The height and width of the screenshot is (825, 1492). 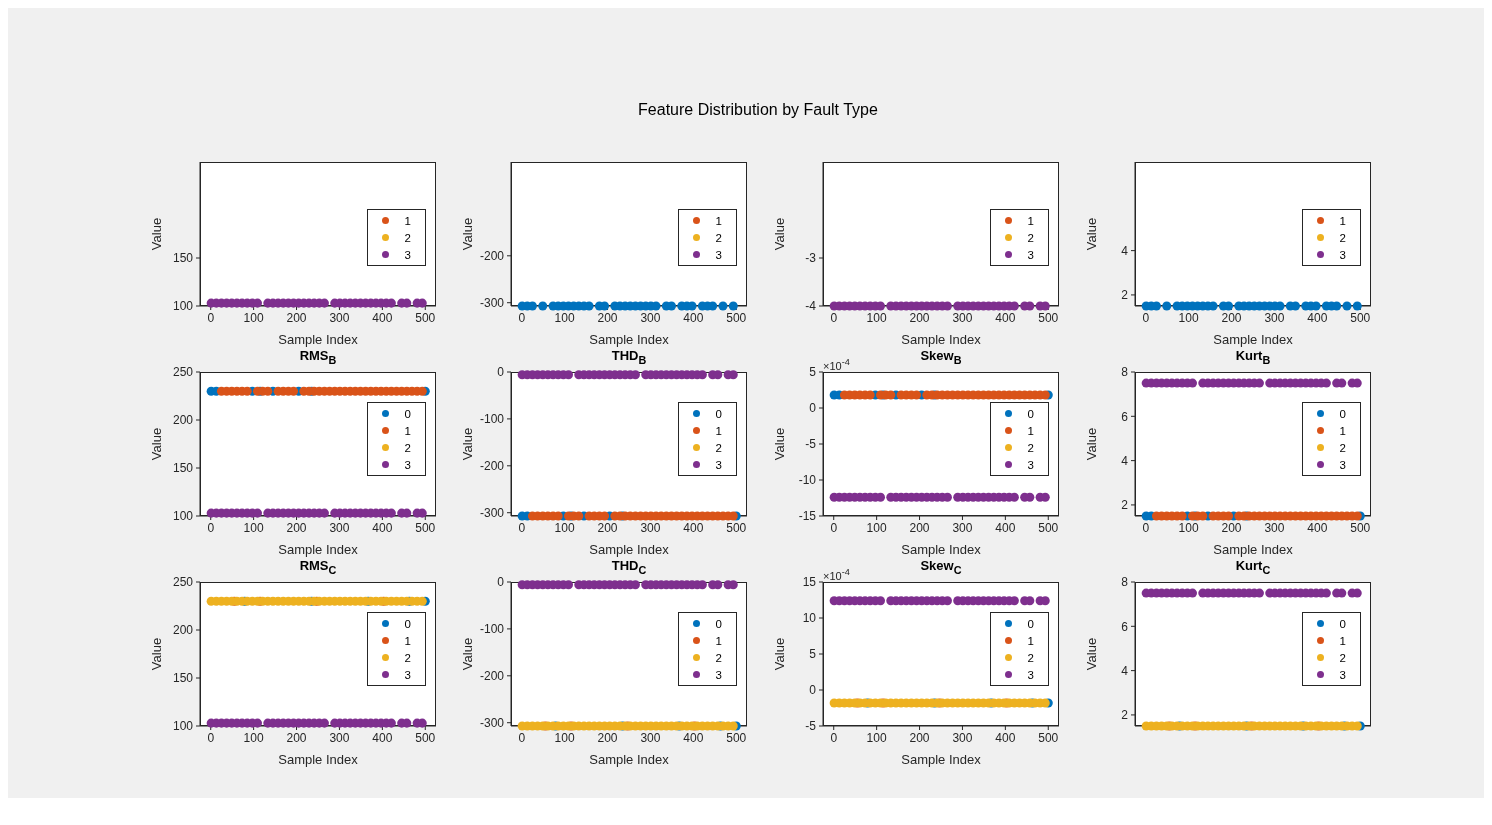 I want to click on chart-title: RMS$_{B}$, so click(x=318, y=358).